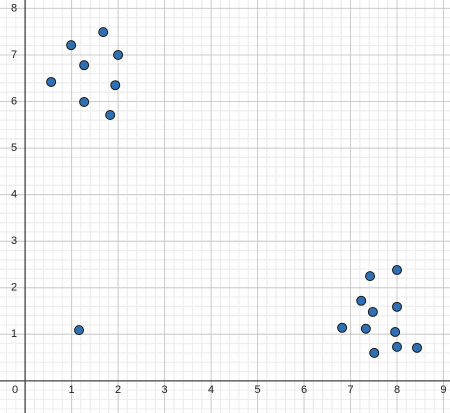 This screenshot has height=413, width=450. What do you see at coordinates (211, 390) in the screenshot?
I see `x-tick-label: 4` at bounding box center [211, 390].